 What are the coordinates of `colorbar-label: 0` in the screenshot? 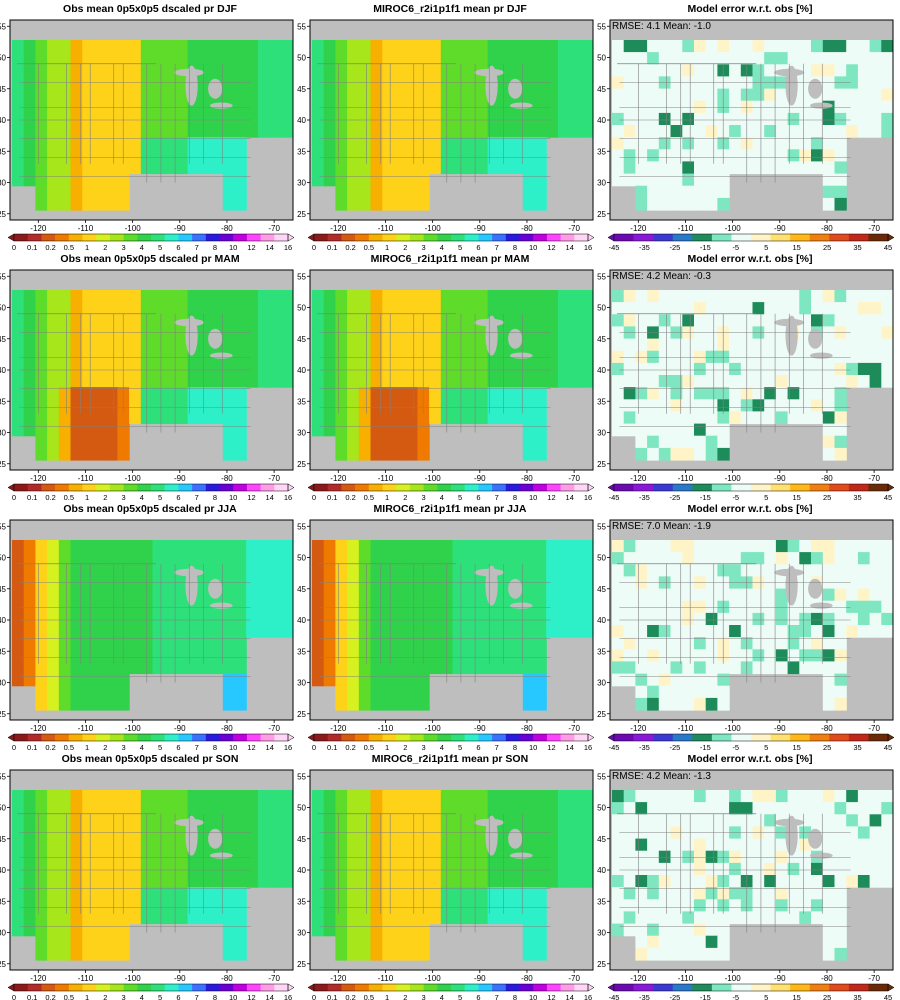 It's located at (14, 497).